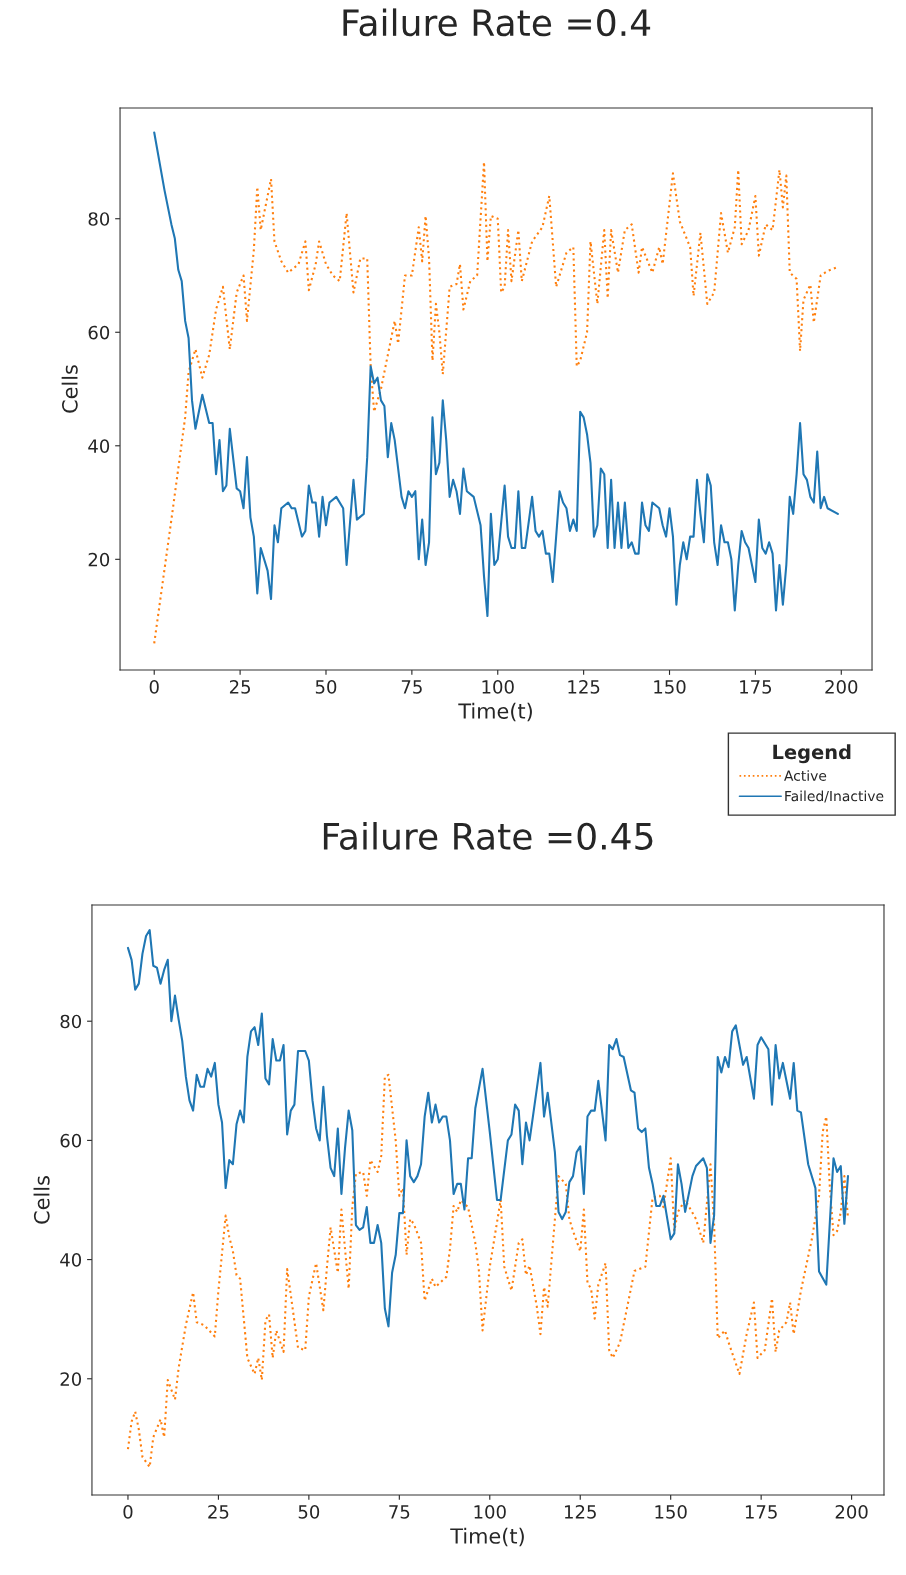 This screenshot has height=1575, width=906. I want to click on legend-label: Active, so click(805, 775).